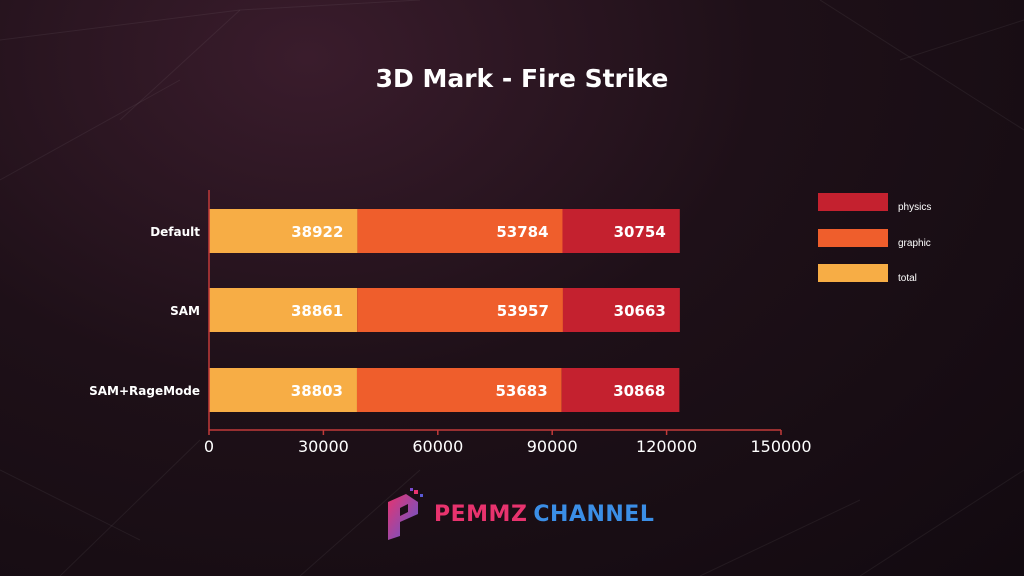  I want to click on data-label-graphic-1: 53957, so click(523, 311).